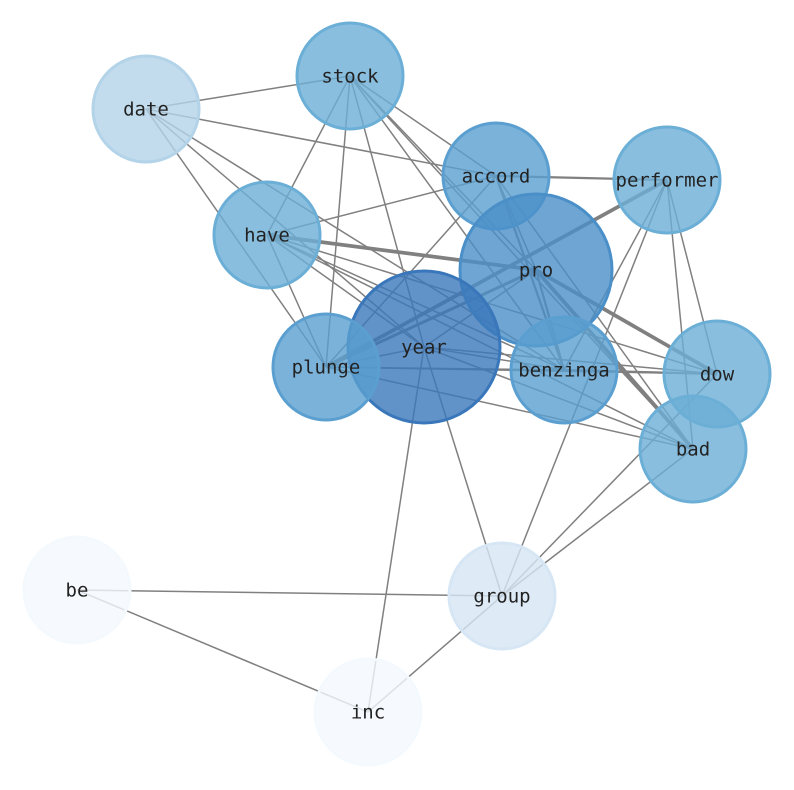  Describe the element at coordinates (717, 375) in the screenshot. I see `node-label-dow: dow` at that location.